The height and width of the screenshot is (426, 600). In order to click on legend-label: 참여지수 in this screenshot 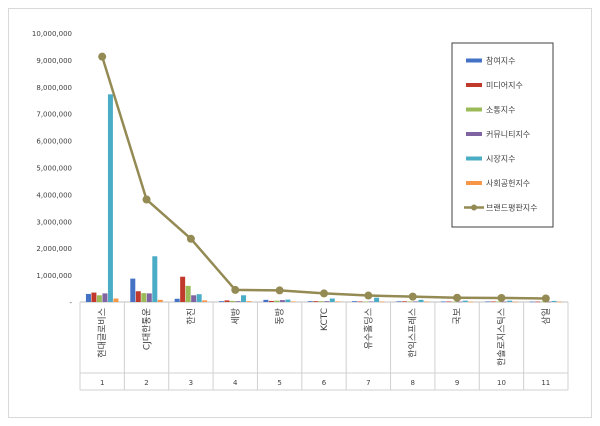, I will do `click(500, 61)`.